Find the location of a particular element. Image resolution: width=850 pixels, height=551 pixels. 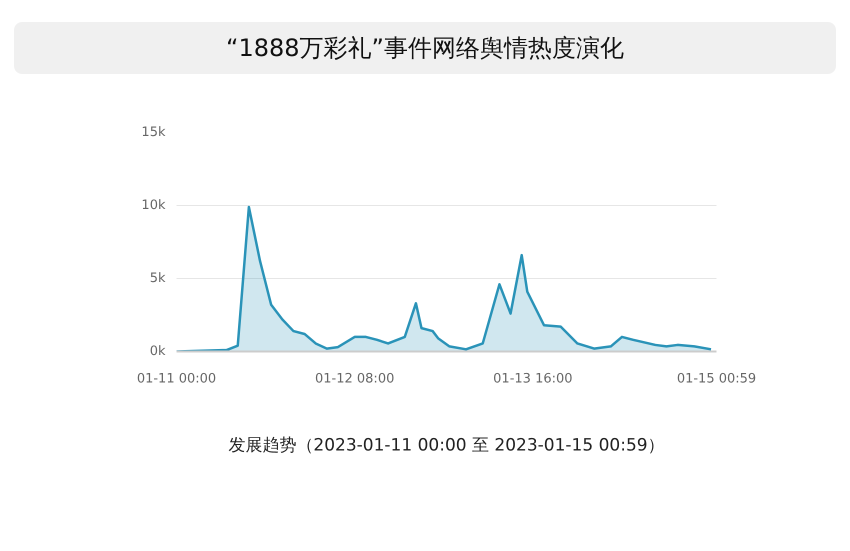

y-tick-label: 0k is located at coordinates (158, 351).